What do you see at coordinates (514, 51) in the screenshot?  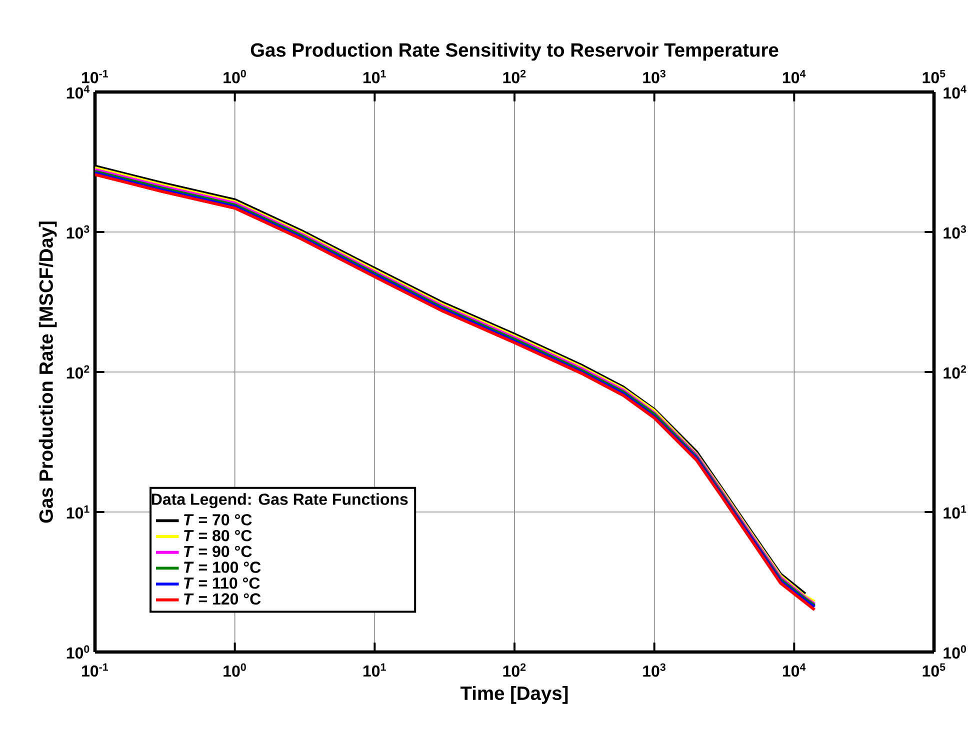 I see `chart-title: Gas Production Rate Sensitivity to Reservoir Temperature` at bounding box center [514, 51].